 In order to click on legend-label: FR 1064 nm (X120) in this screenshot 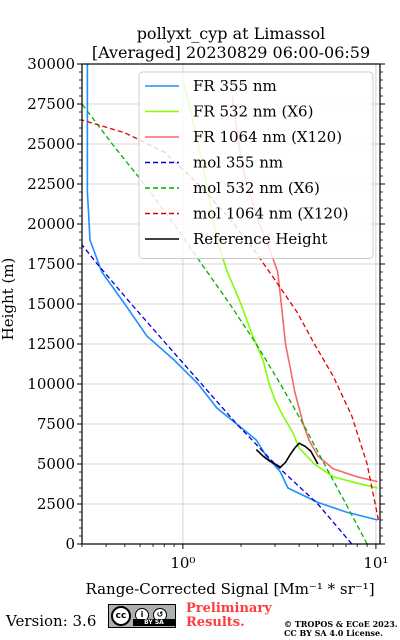, I will do `click(267, 137)`.